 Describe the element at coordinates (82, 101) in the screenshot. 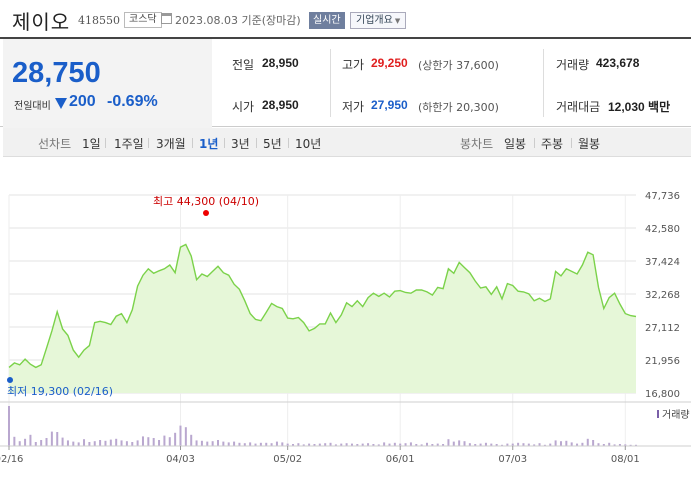

I see `change-value: 200` at that location.